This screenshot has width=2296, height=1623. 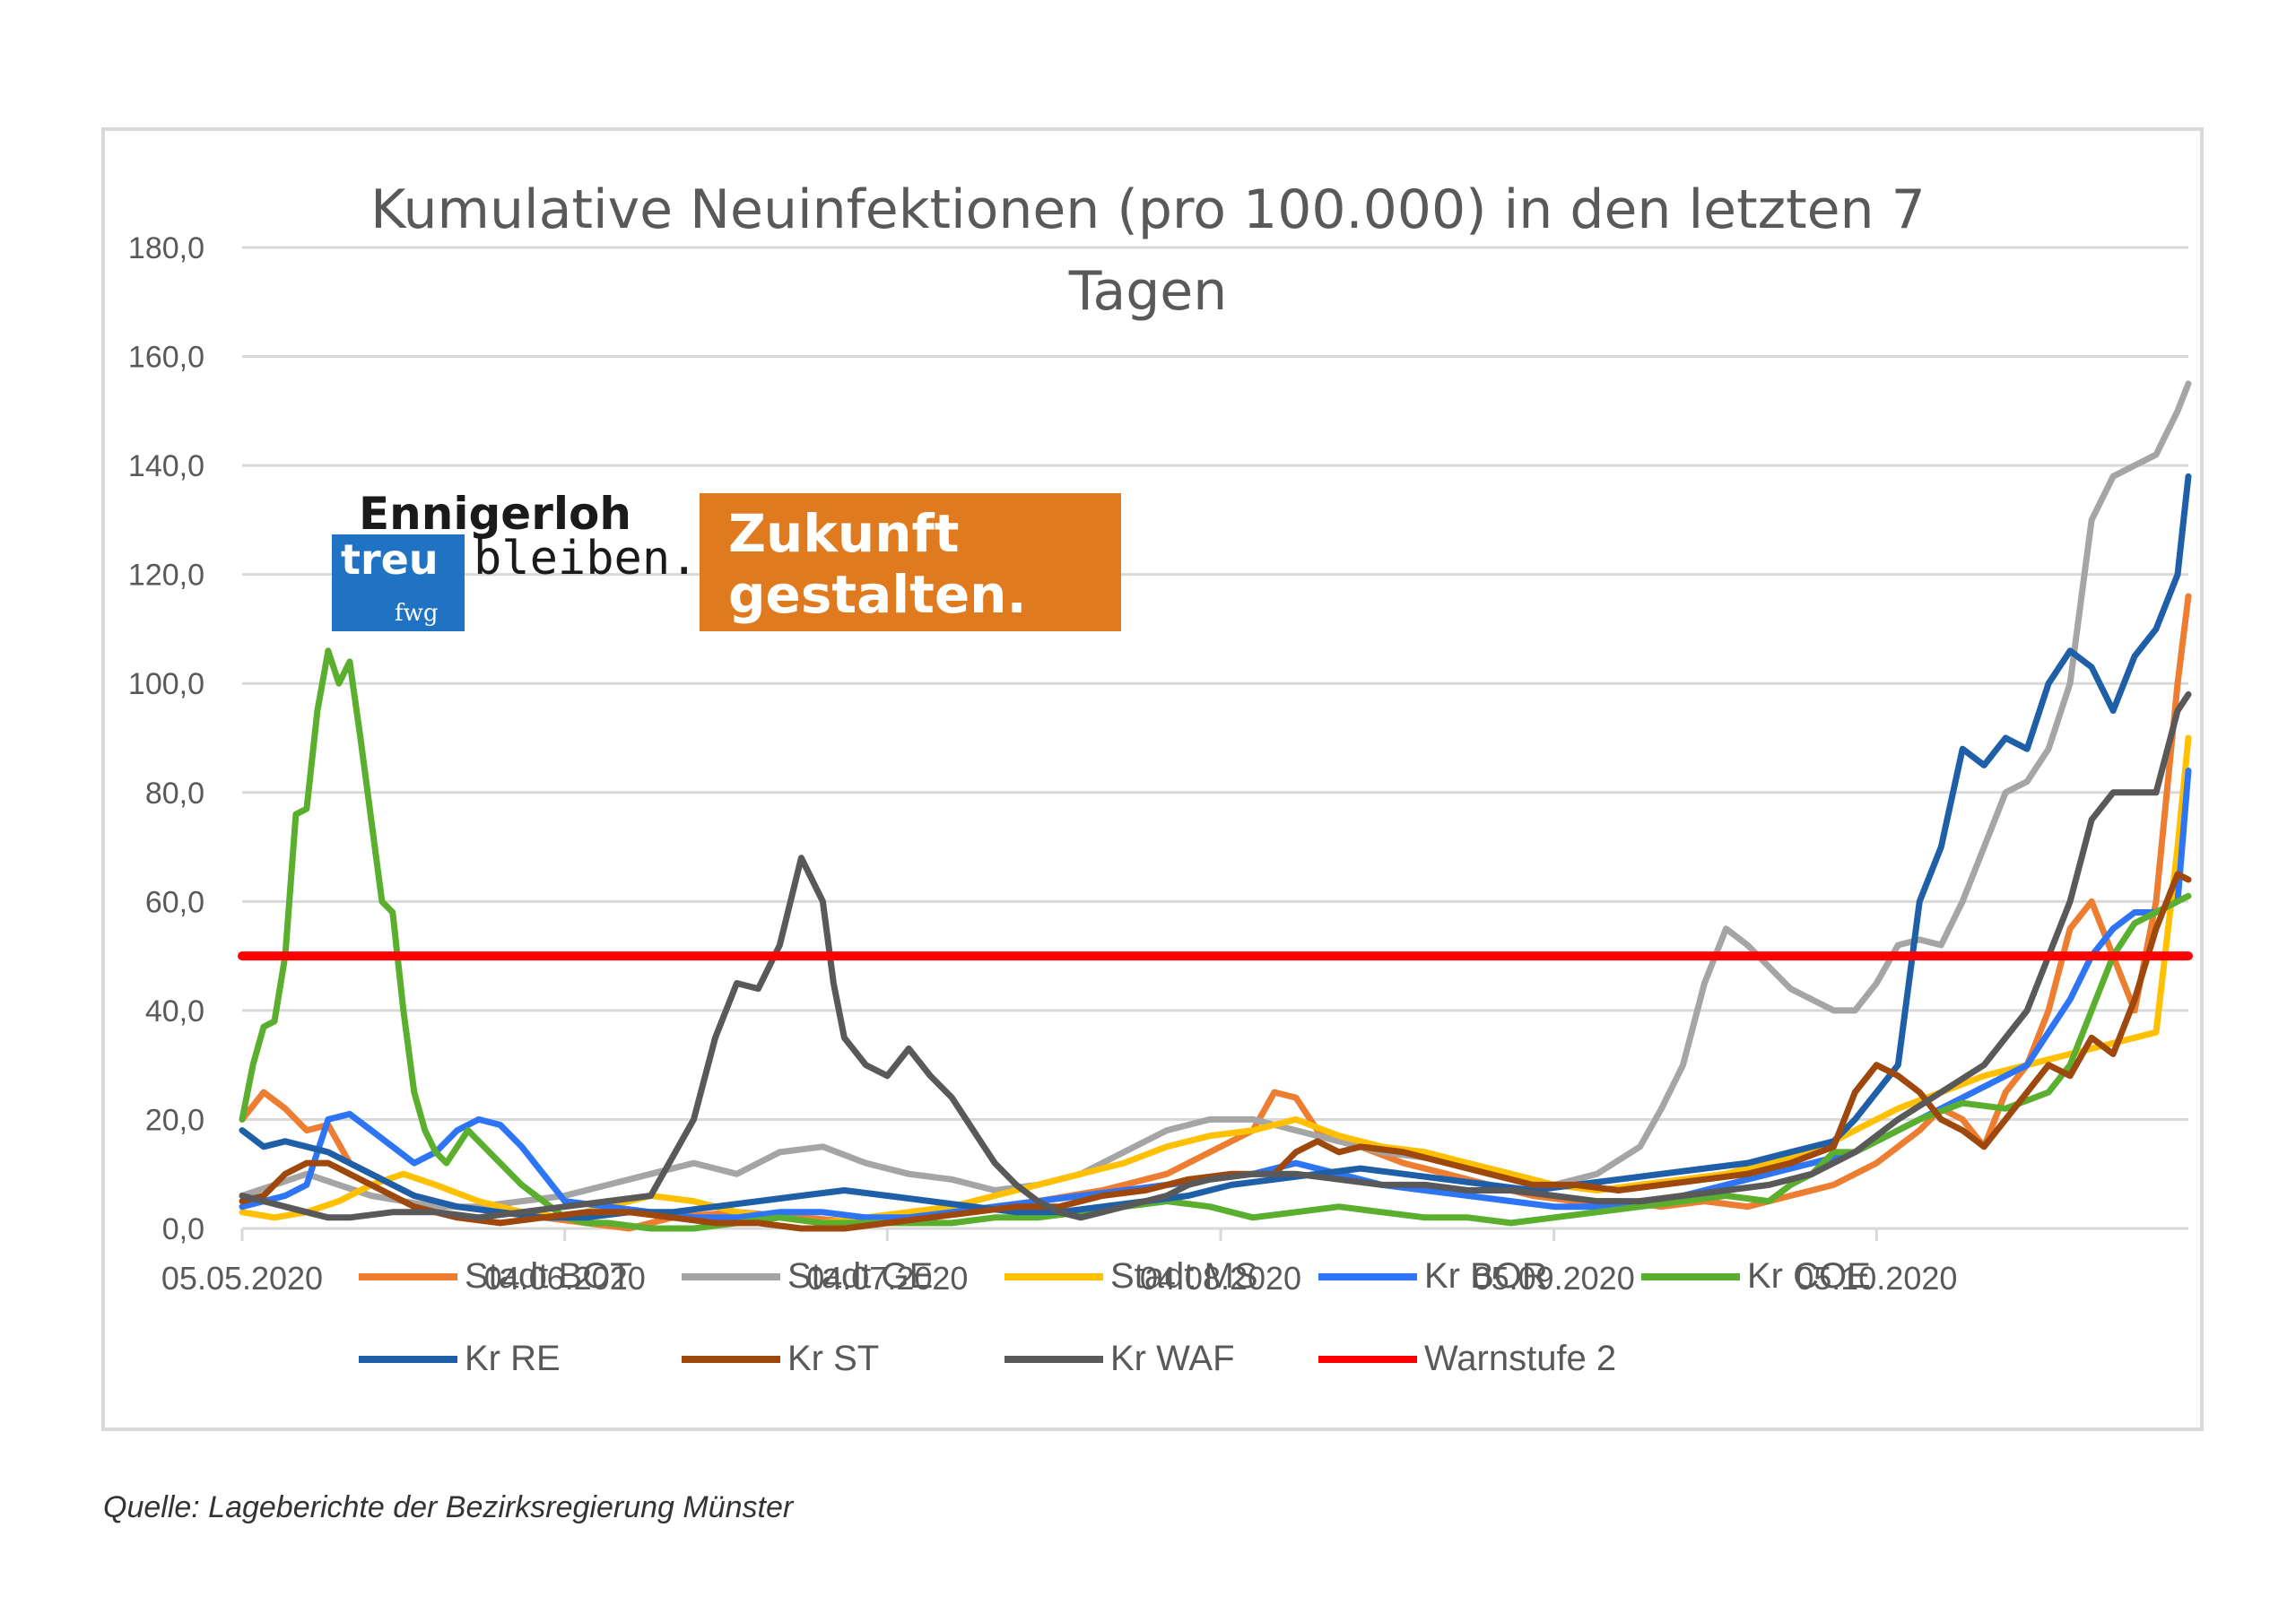 I want to click on x-tick-label: 04.06.2020, so click(x=565, y=1278).